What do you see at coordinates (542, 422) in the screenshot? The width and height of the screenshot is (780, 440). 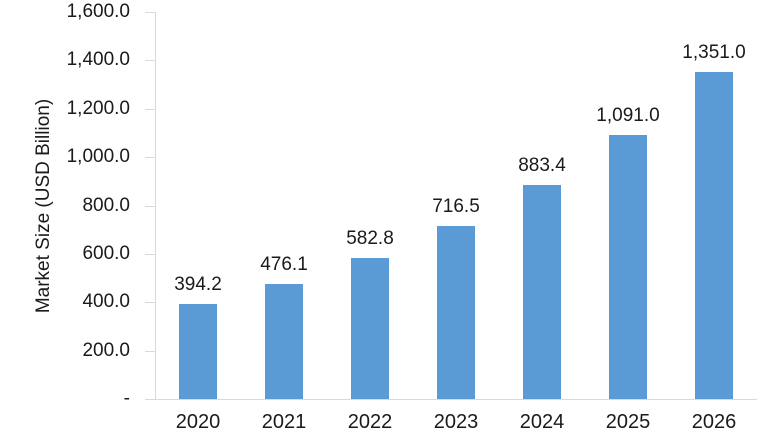 I see `x-tick-label: 2024` at bounding box center [542, 422].